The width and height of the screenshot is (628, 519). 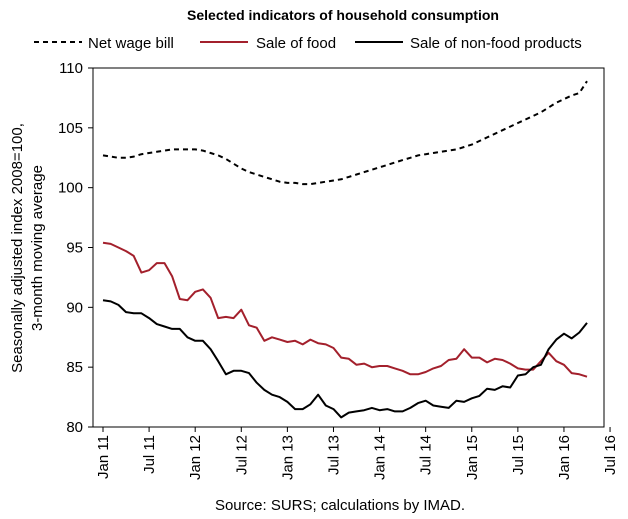 I want to click on y-tick-label: 100, so click(x=70, y=188).